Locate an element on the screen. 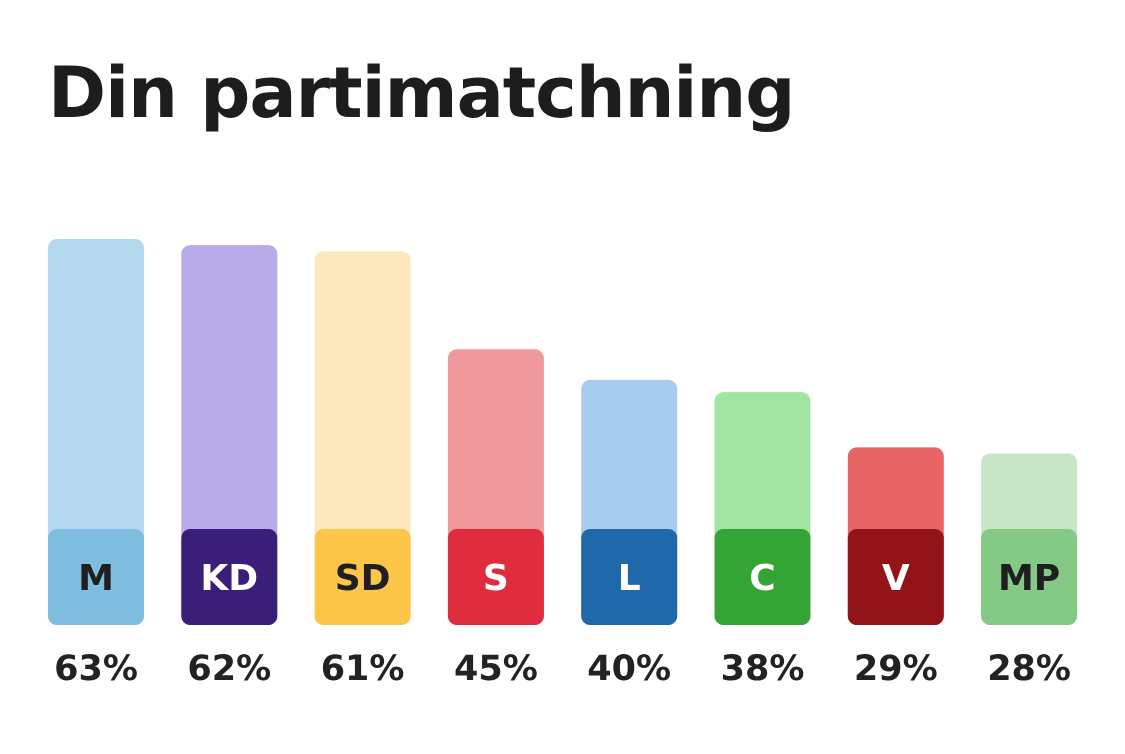 The width and height of the screenshot is (1125, 754). bar-group-v: V 29% is located at coordinates (895, 568).